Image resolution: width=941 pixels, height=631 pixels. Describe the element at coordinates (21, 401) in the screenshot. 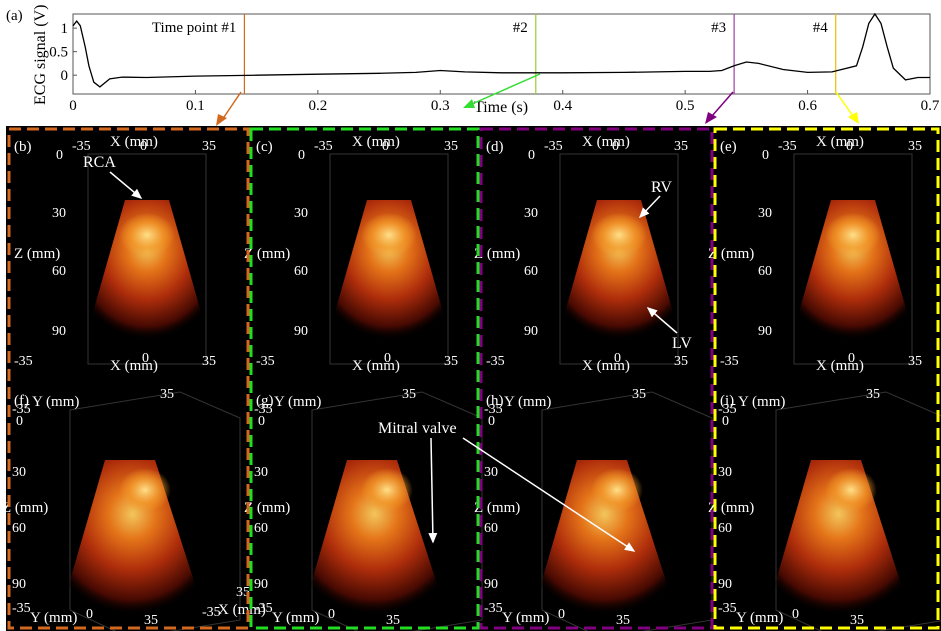

I see `panel-label: (f)` at that location.